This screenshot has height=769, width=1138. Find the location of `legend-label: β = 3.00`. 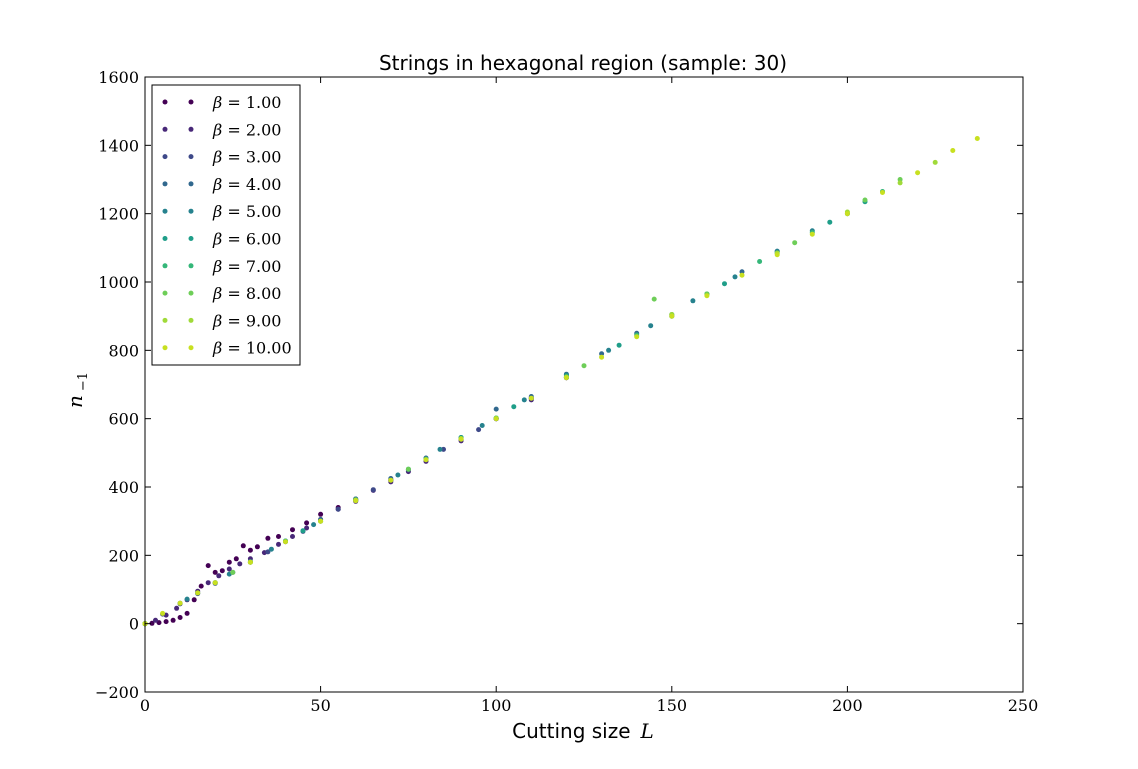

legend-label: β = 3.00 is located at coordinates (246, 157).